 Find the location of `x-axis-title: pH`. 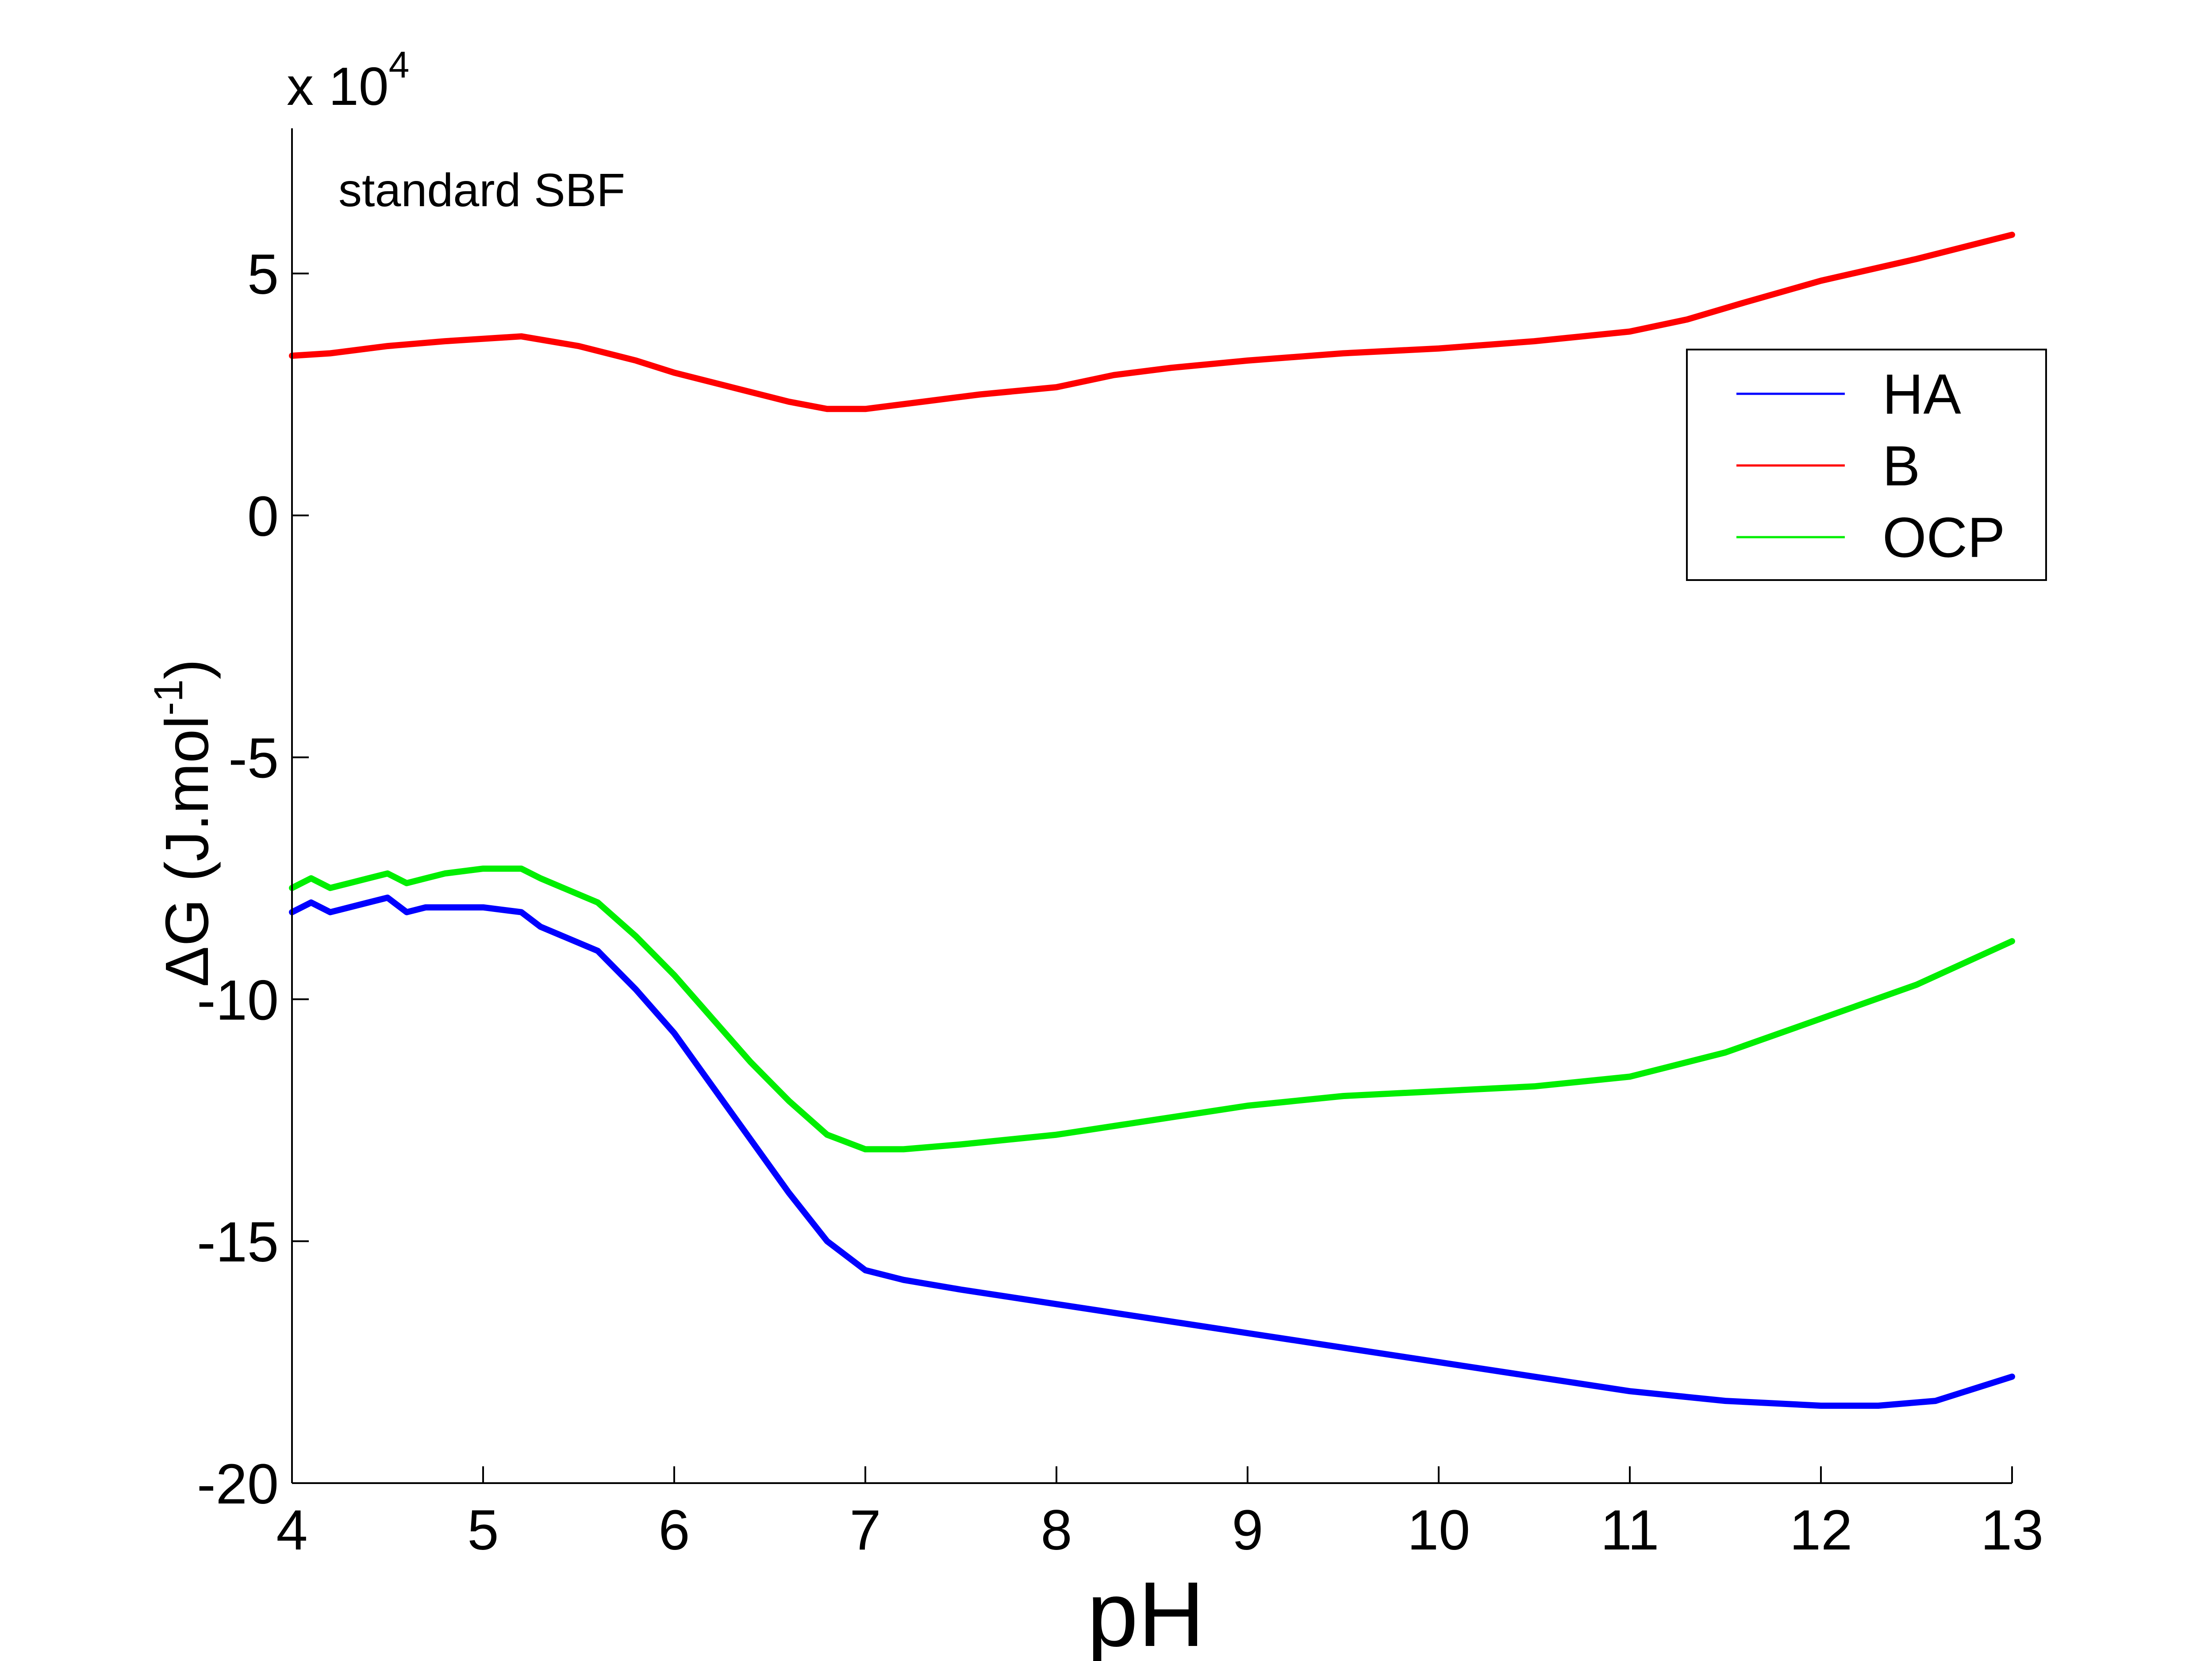

x-axis-title: pH is located at coordinates (1146, 1612).